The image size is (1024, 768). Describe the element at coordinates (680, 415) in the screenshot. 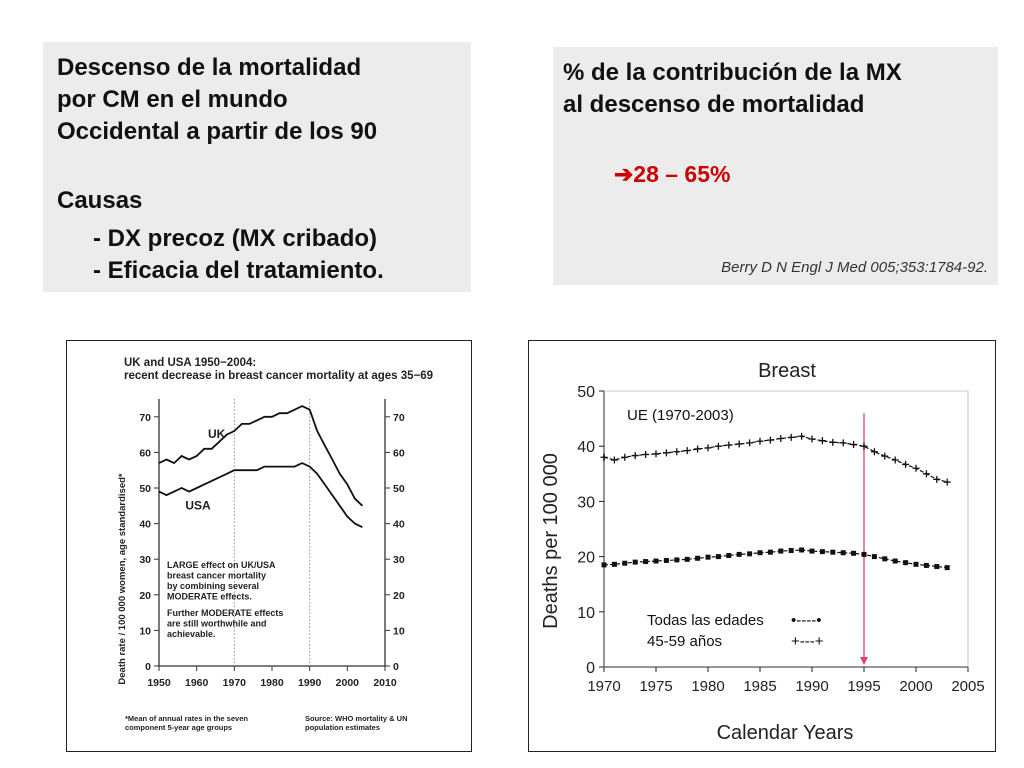

I see `inset-label: UE (1970-2003)` at that location.